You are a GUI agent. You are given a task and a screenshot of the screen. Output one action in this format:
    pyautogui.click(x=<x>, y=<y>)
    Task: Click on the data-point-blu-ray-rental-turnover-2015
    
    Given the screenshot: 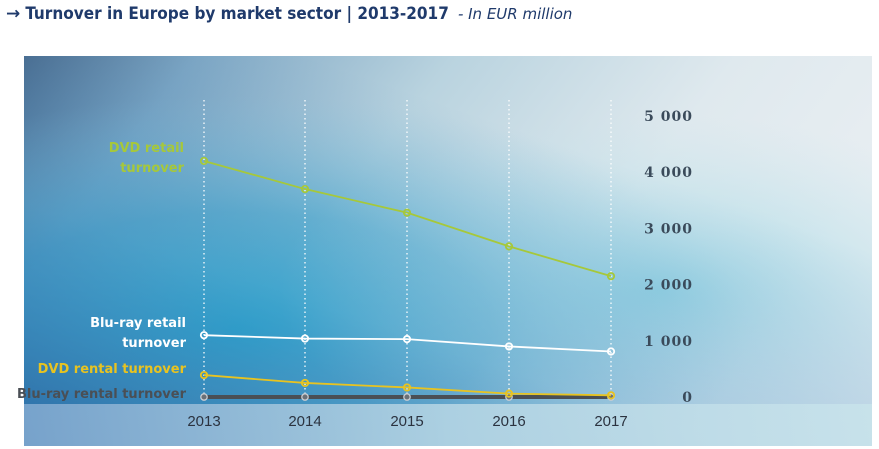 What is the action you would take?
    pyautogui.click(x=407, y=397)
    